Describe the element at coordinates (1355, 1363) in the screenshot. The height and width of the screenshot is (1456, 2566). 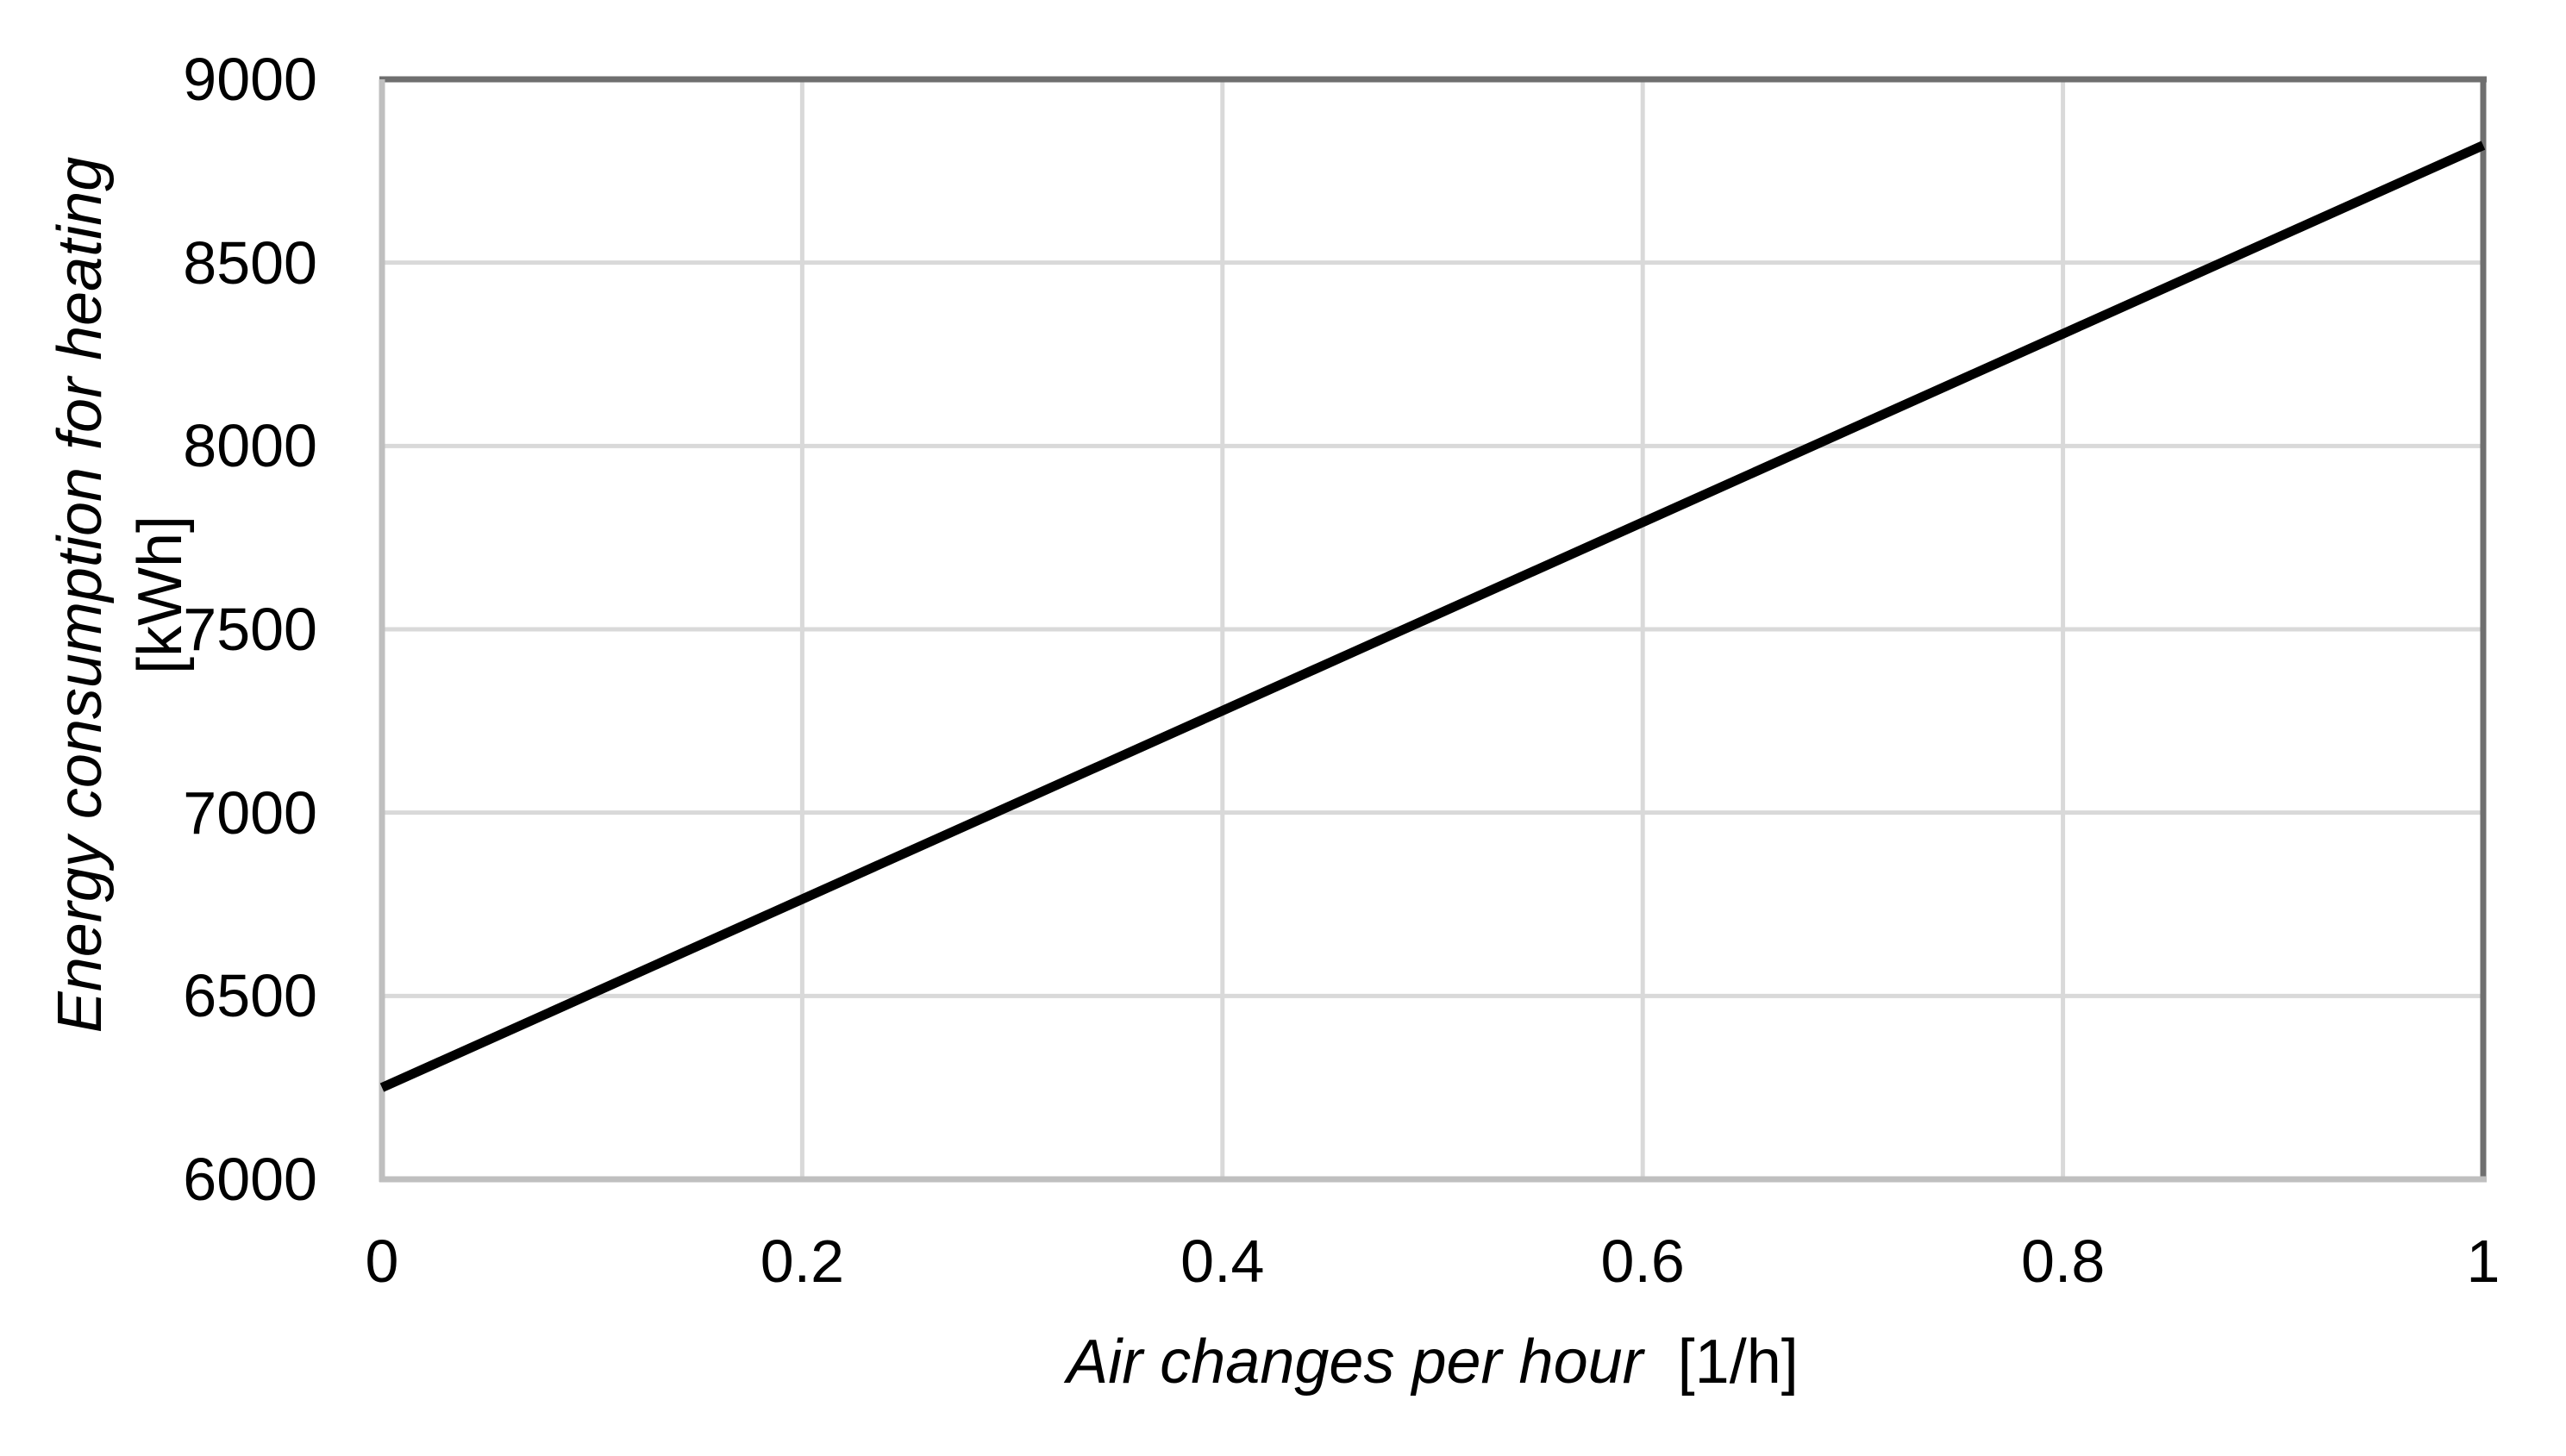
I see `x-axis-title-text: Air changes per hour` at that location.